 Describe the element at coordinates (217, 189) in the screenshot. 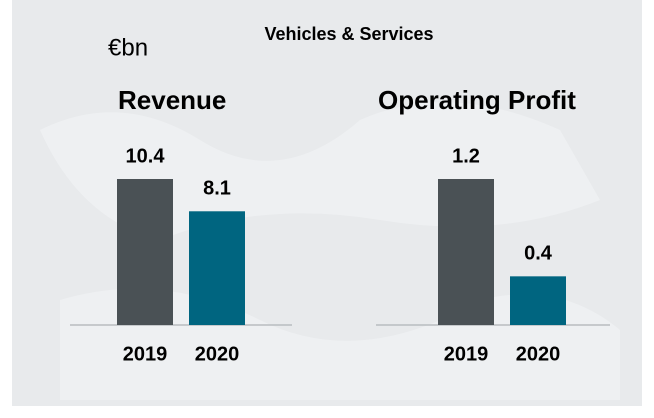

I see `value-label: 8.1` at that location.